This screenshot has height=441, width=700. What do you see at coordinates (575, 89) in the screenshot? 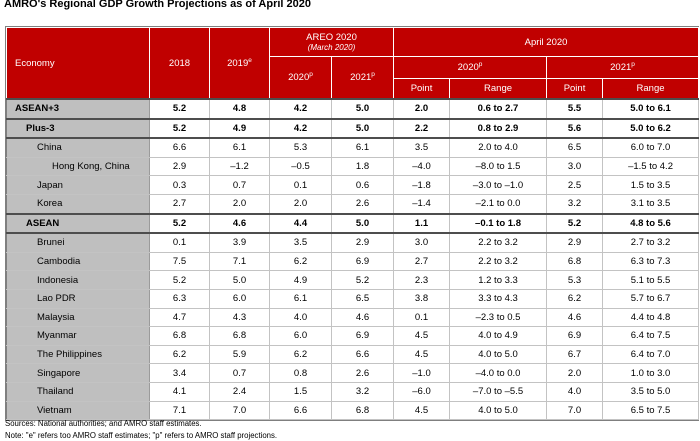
I see `col-header-point-2021: Point` at bounding box center [575, 89].